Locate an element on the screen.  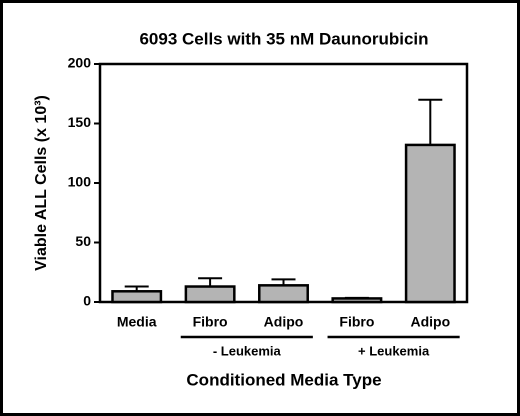
y-tick-label: 100 is located at coordinates (80, 182).